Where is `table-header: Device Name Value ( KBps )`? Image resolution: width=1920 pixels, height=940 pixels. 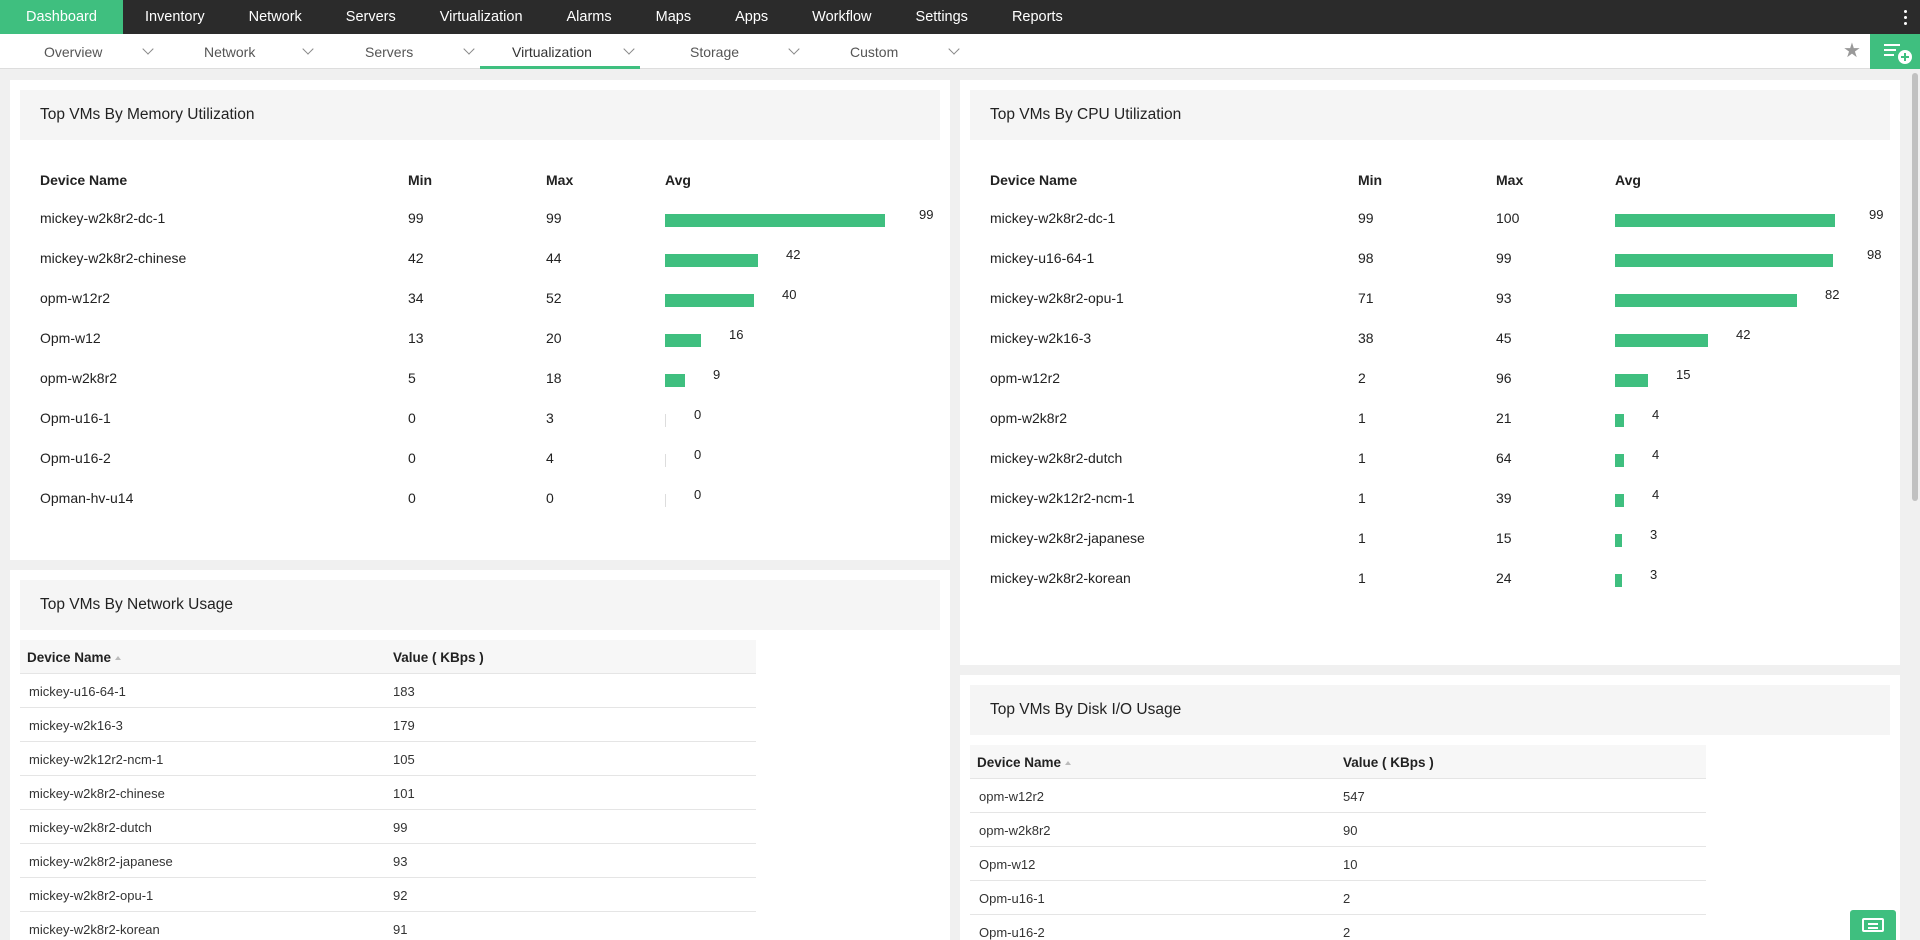
table-header: Device Name Value ( KBps ) is located at coordinates (388, 657).